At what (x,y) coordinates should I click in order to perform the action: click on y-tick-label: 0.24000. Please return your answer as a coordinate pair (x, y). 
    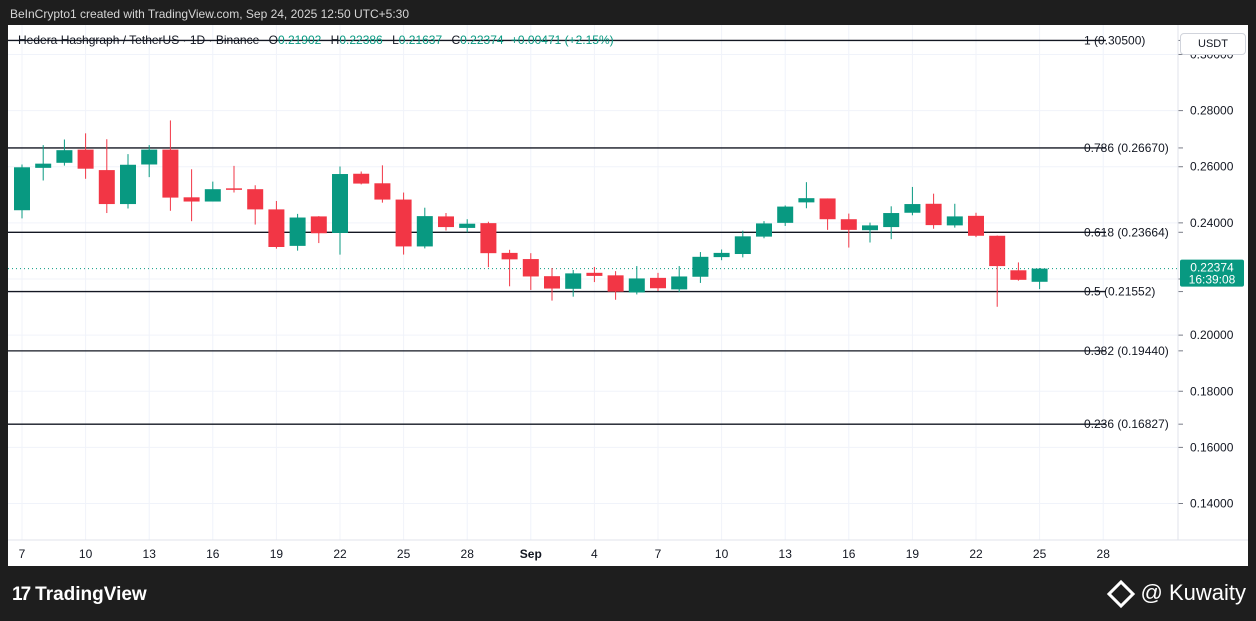
    Looking at the image, I should click on (1212, 223).